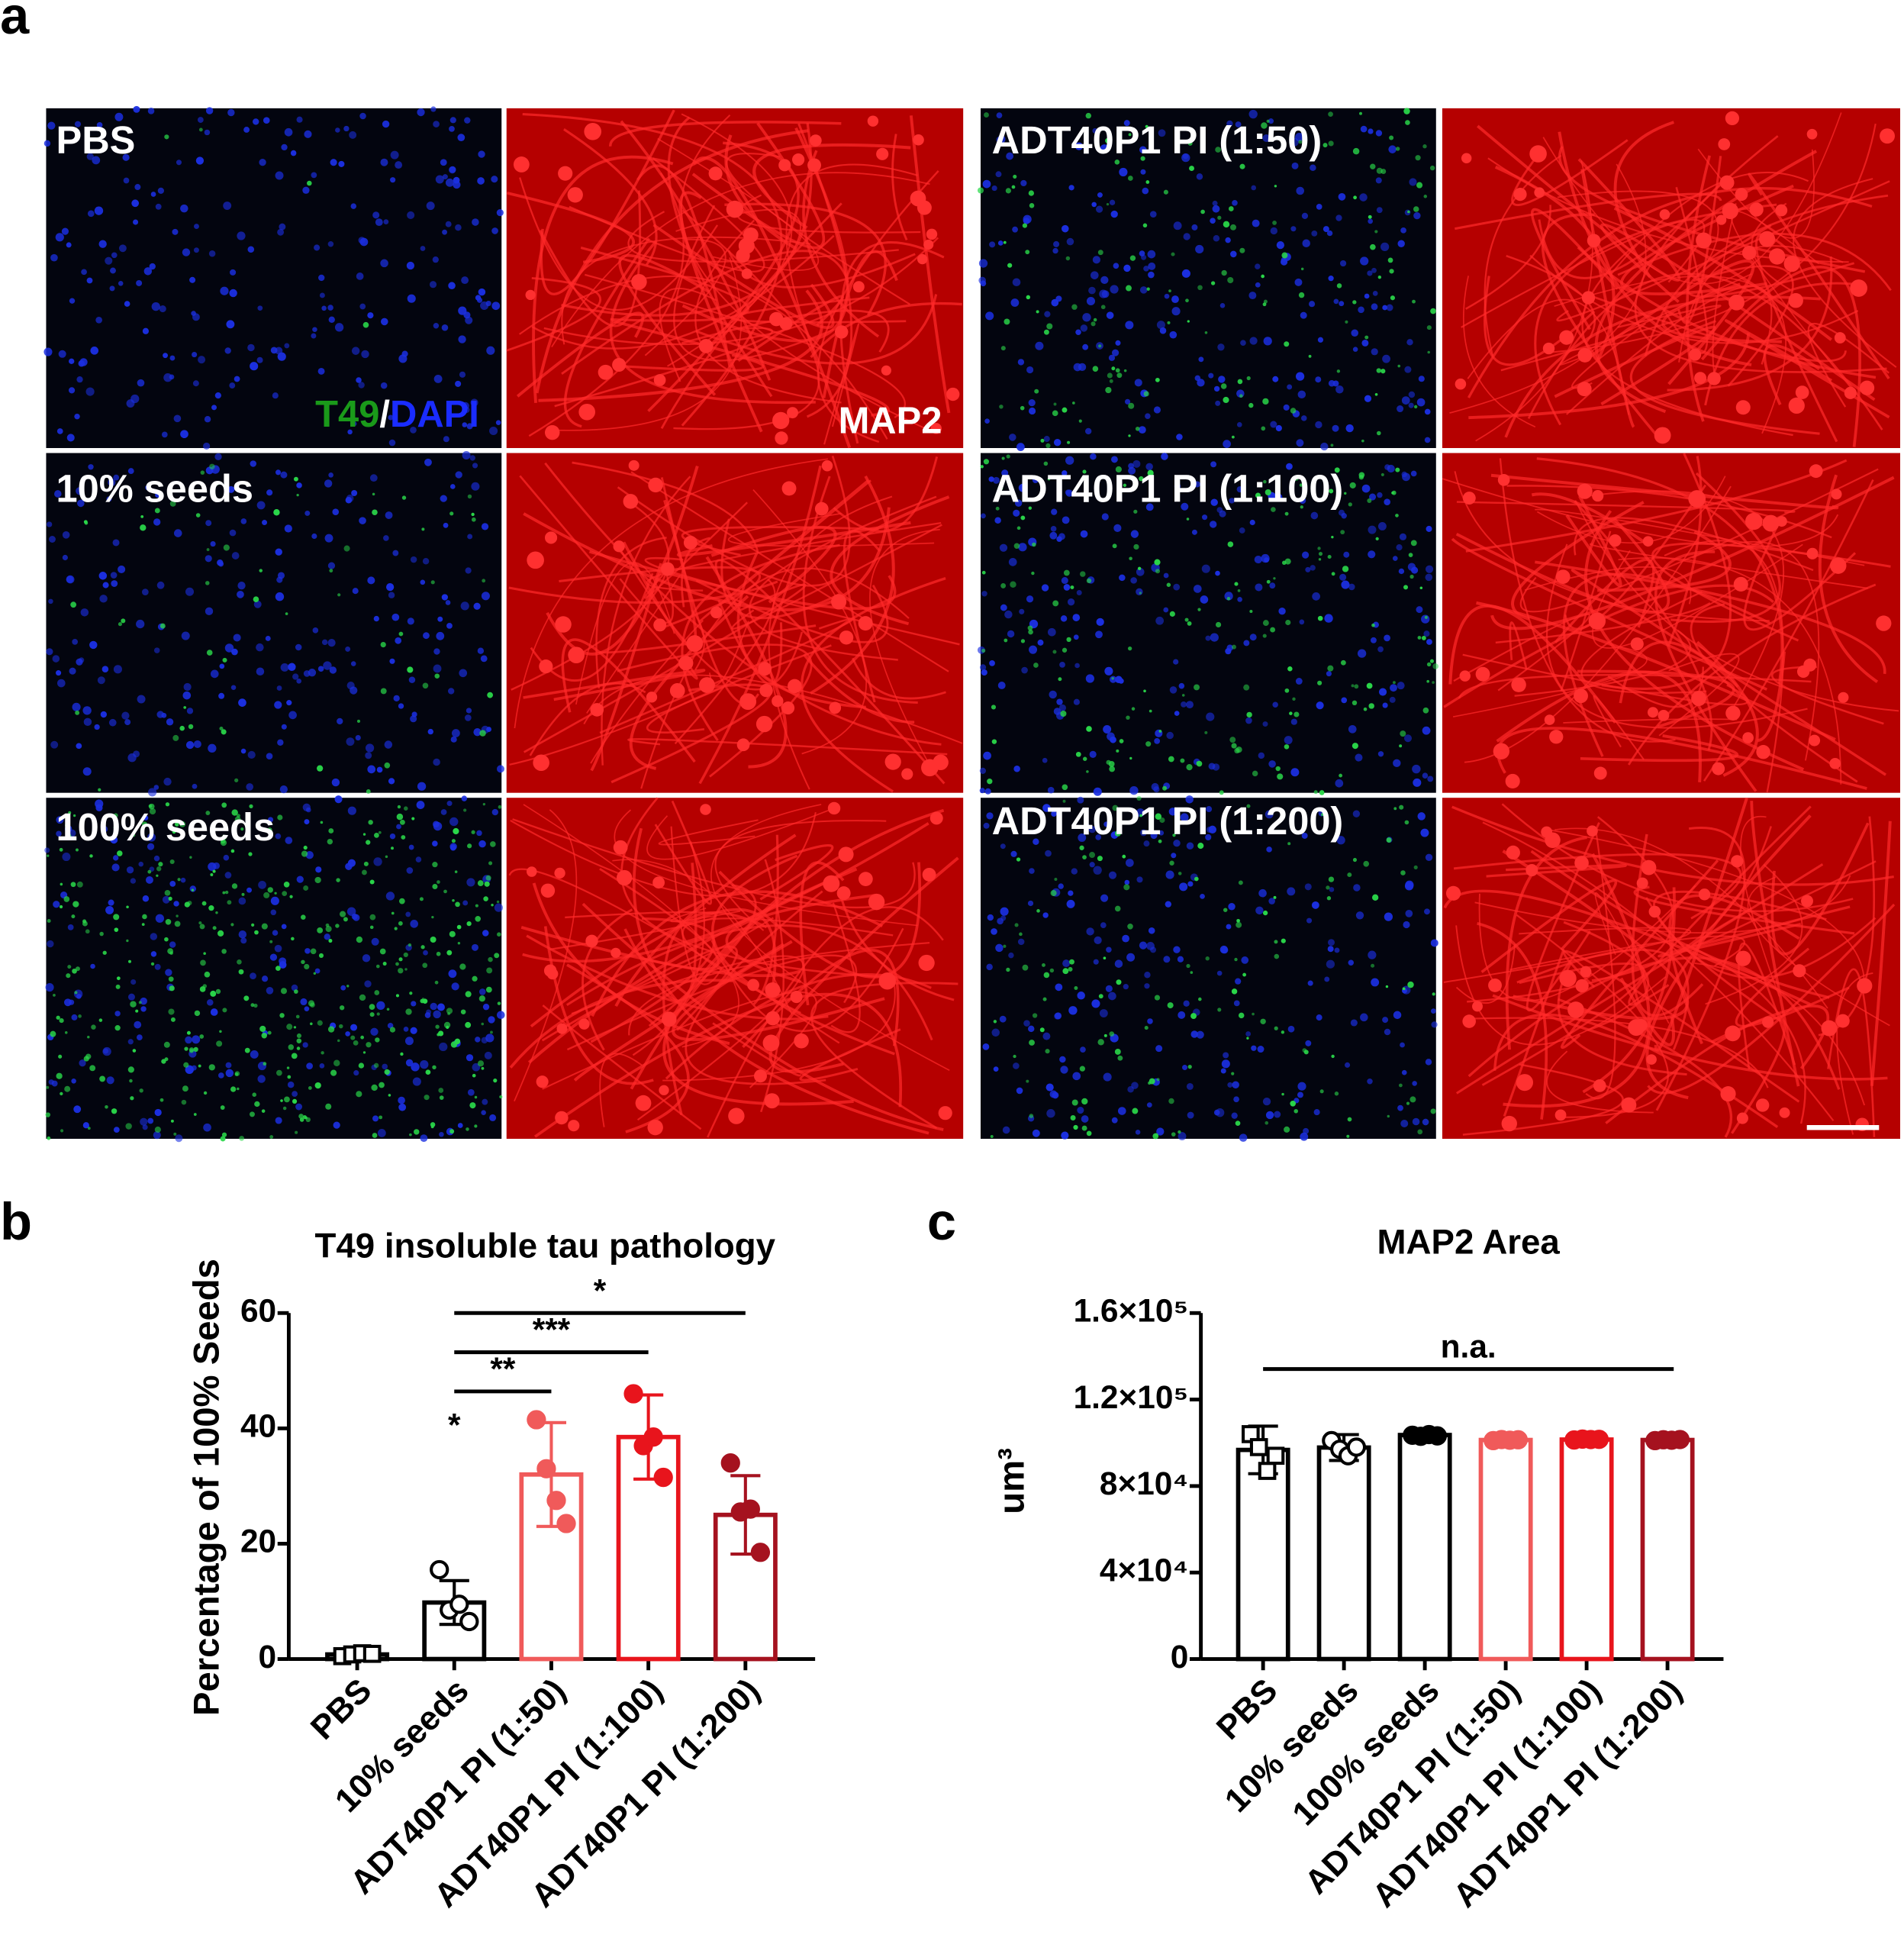 The image size is (1904, 1954). I want to click on stain-sep: /, so click(384, 414).